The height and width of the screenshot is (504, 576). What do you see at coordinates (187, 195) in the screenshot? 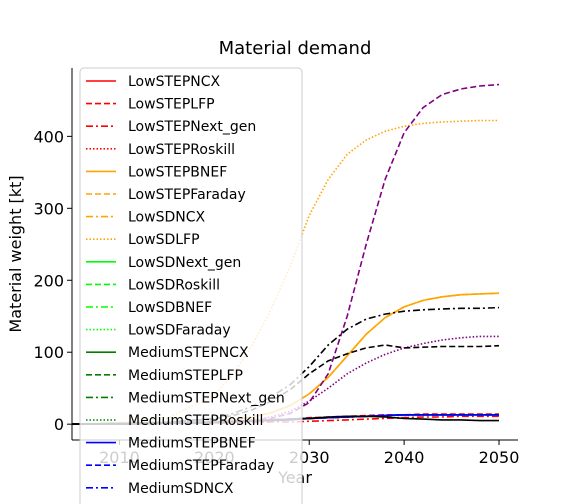
I see `legend-label: LowSTEPFaraday` at bounding box center [187, 195].